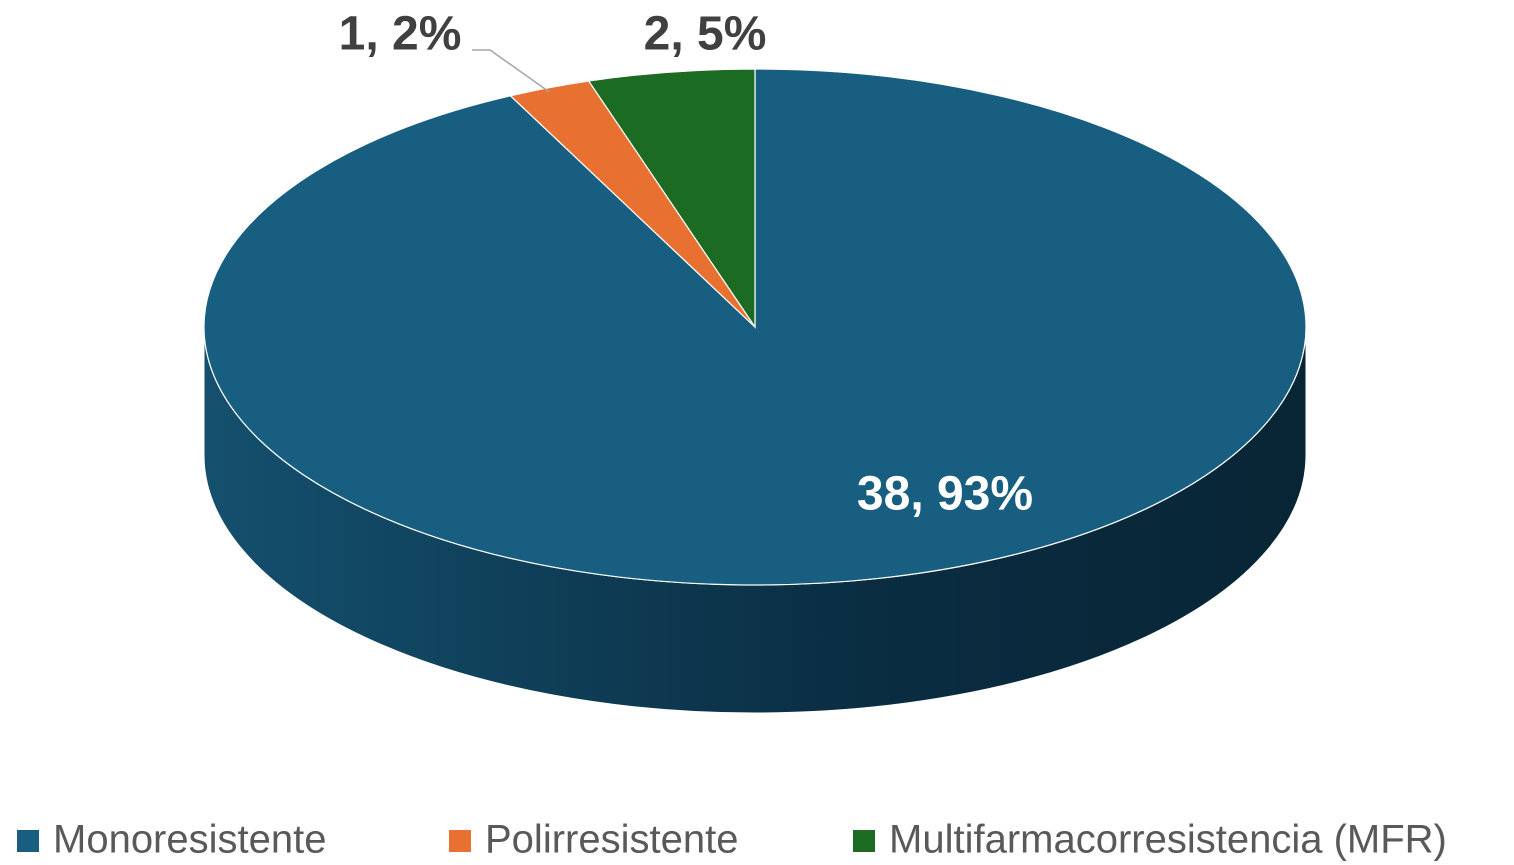 This screenshot has width=1514, height=865. Describe the element at coordinates (945, 494) in the screenshot. I see `data-label: 38, 93%` at that location.